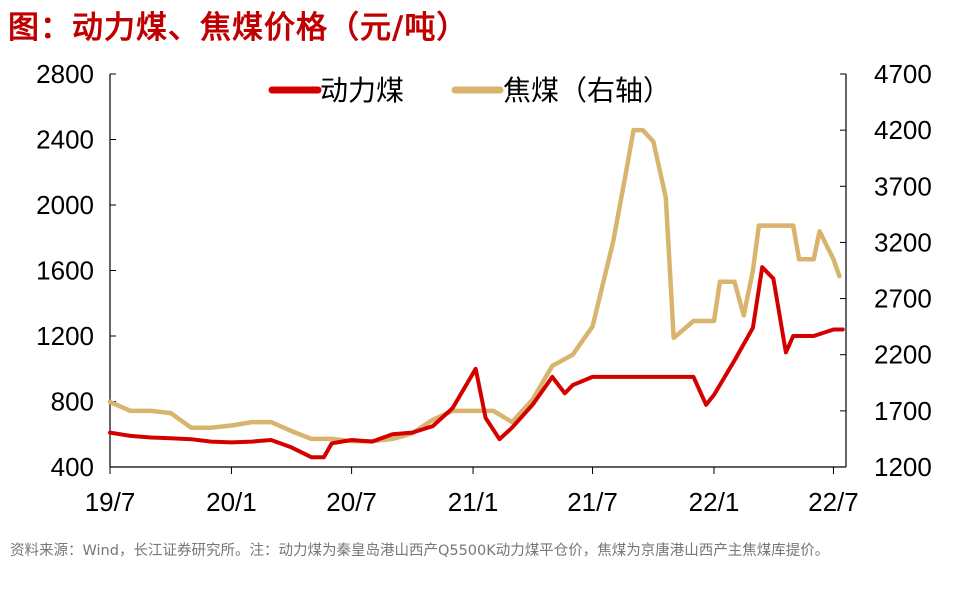 This screenshot has height=594, width=965. I want to click on y-left-tick-label: 400, so click(72, 467).